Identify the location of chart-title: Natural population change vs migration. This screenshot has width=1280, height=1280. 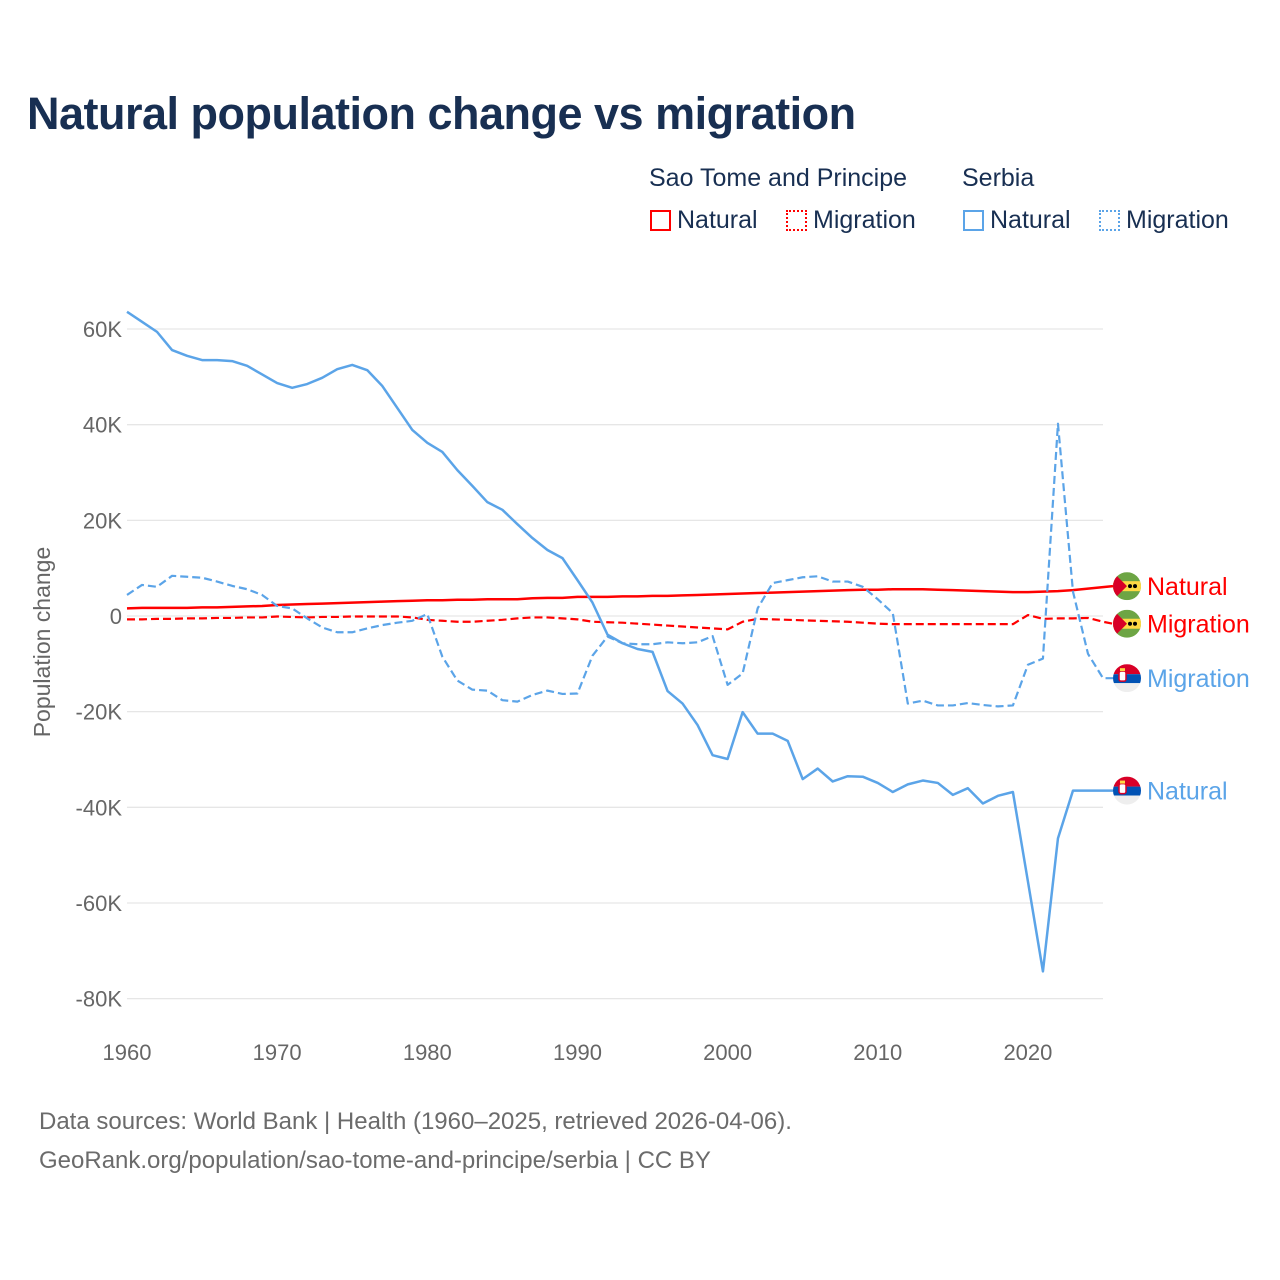
(441, 113).